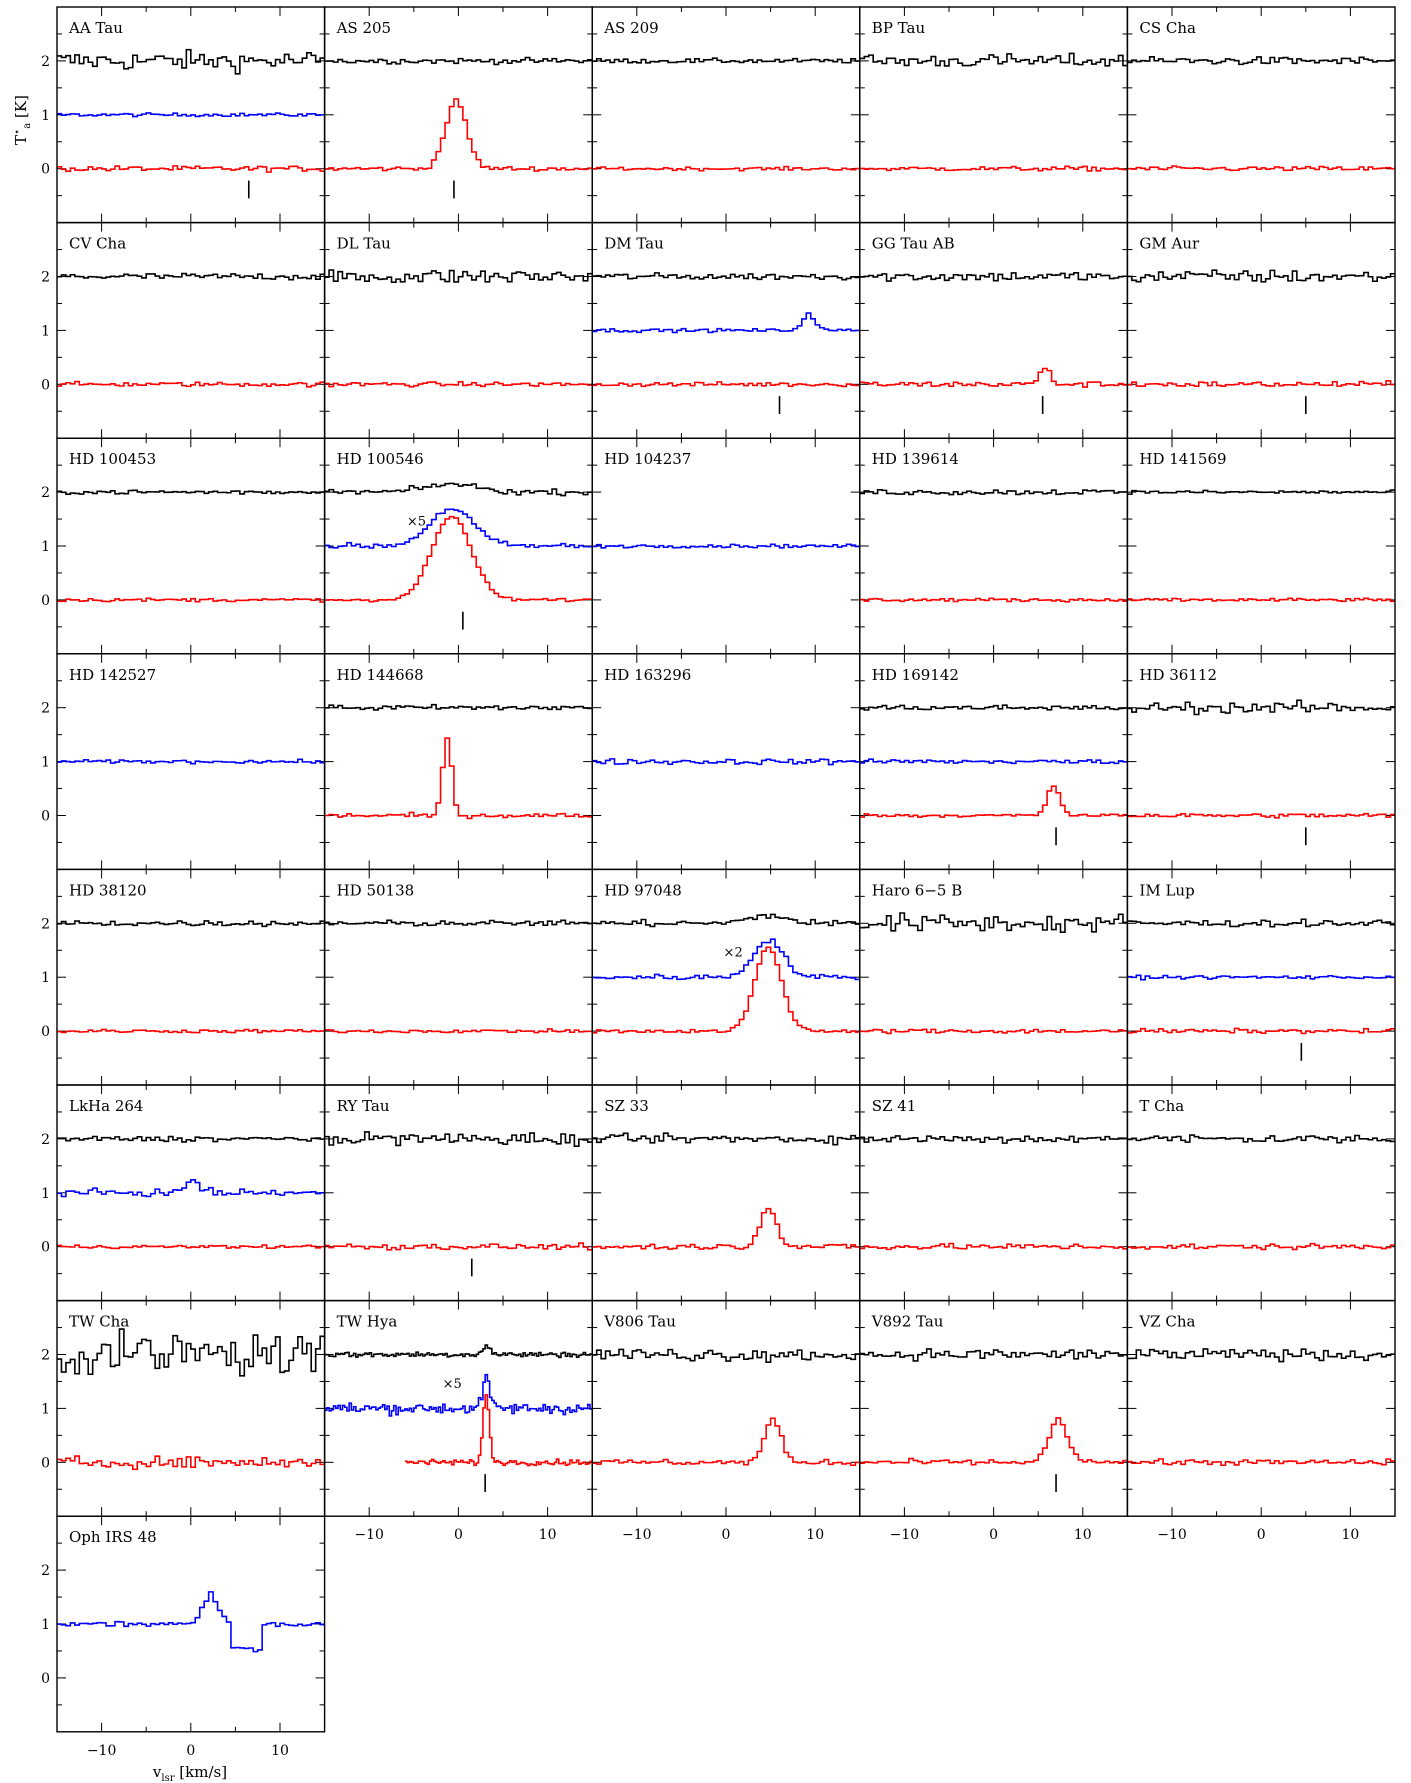 Image resolution: width=1411 pixels, height=1783 pixels. I want to click on panel-8: GG Tau AB, so click(994, 330).